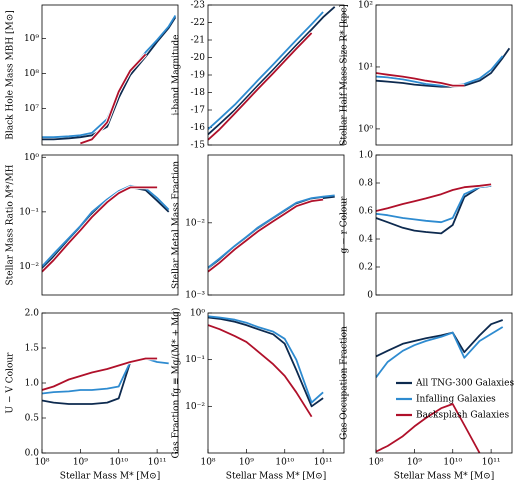 This screenshot has height=481, width=520. I want to click on y-axis-label: Stellar Metal Mass Fraction, so click(177, 225).